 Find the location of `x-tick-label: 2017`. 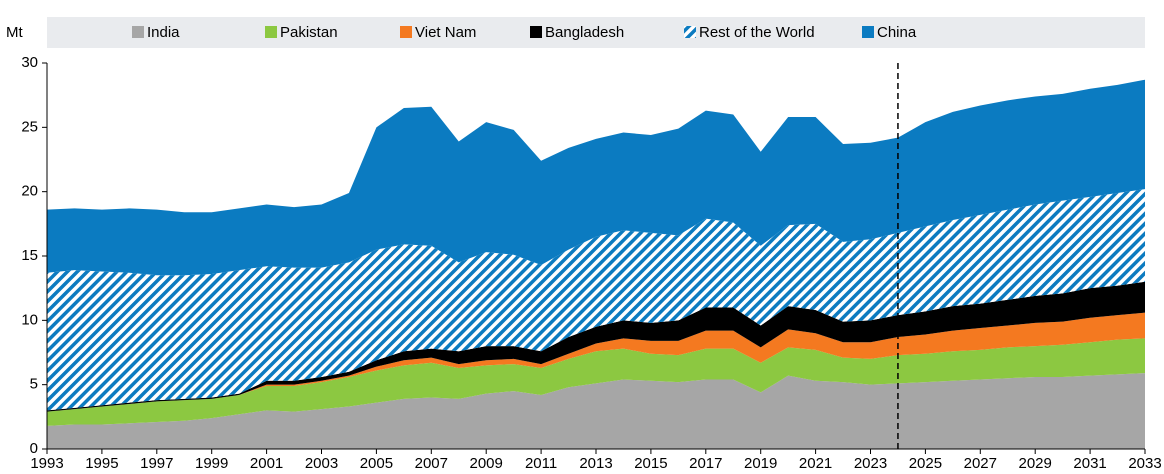

x-tick-label: 2017 is located at coordinates (705, 463).